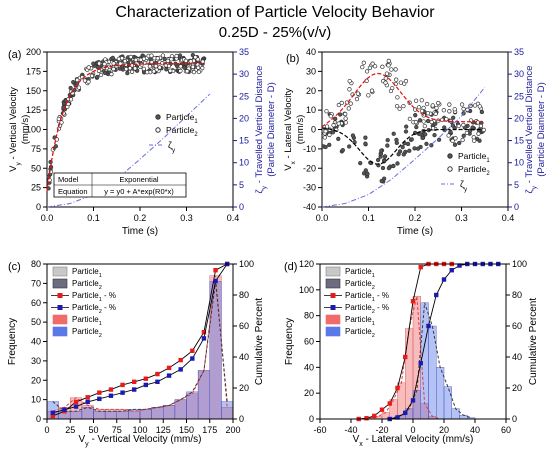  What do you see at coordinates (87, 285) in the screenshot?
I see `c-legend-label-density-particle2: Particle2` at bounding box center [87, 285].